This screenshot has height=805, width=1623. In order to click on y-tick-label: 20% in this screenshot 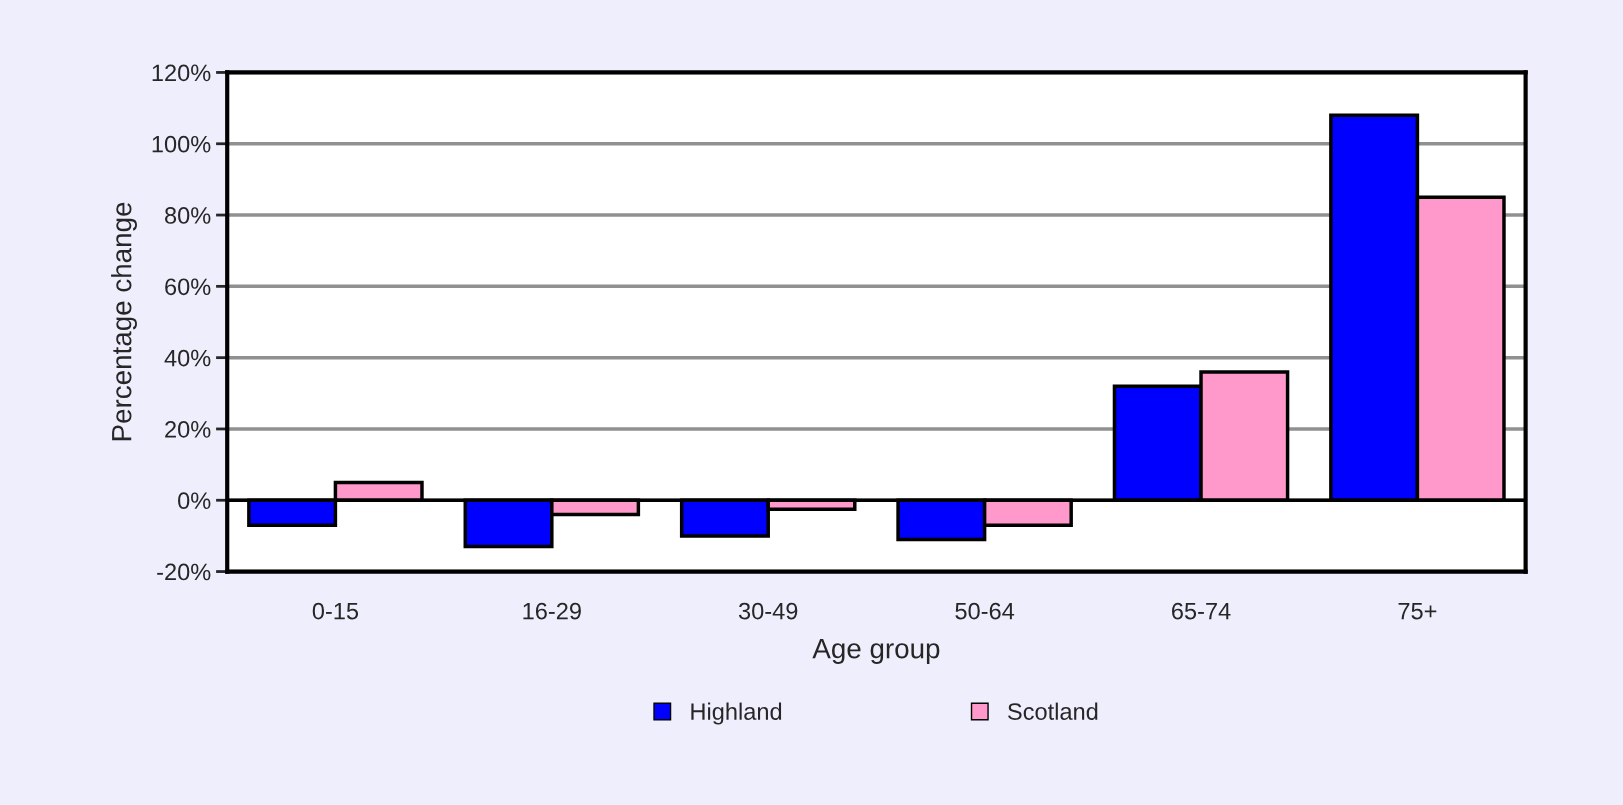, I will do `click(188, 429)`.